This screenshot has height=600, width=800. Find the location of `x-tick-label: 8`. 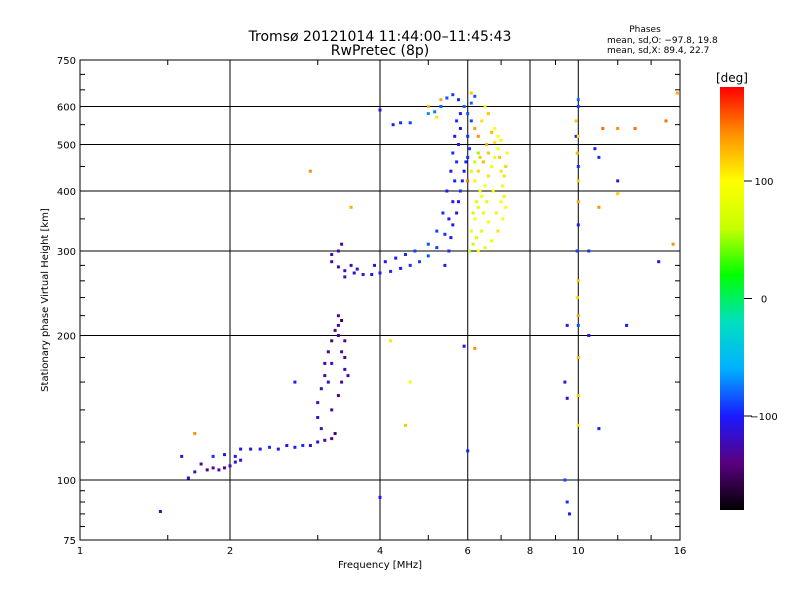

x-tick-label: 8 is located at coordinates (530, 551).